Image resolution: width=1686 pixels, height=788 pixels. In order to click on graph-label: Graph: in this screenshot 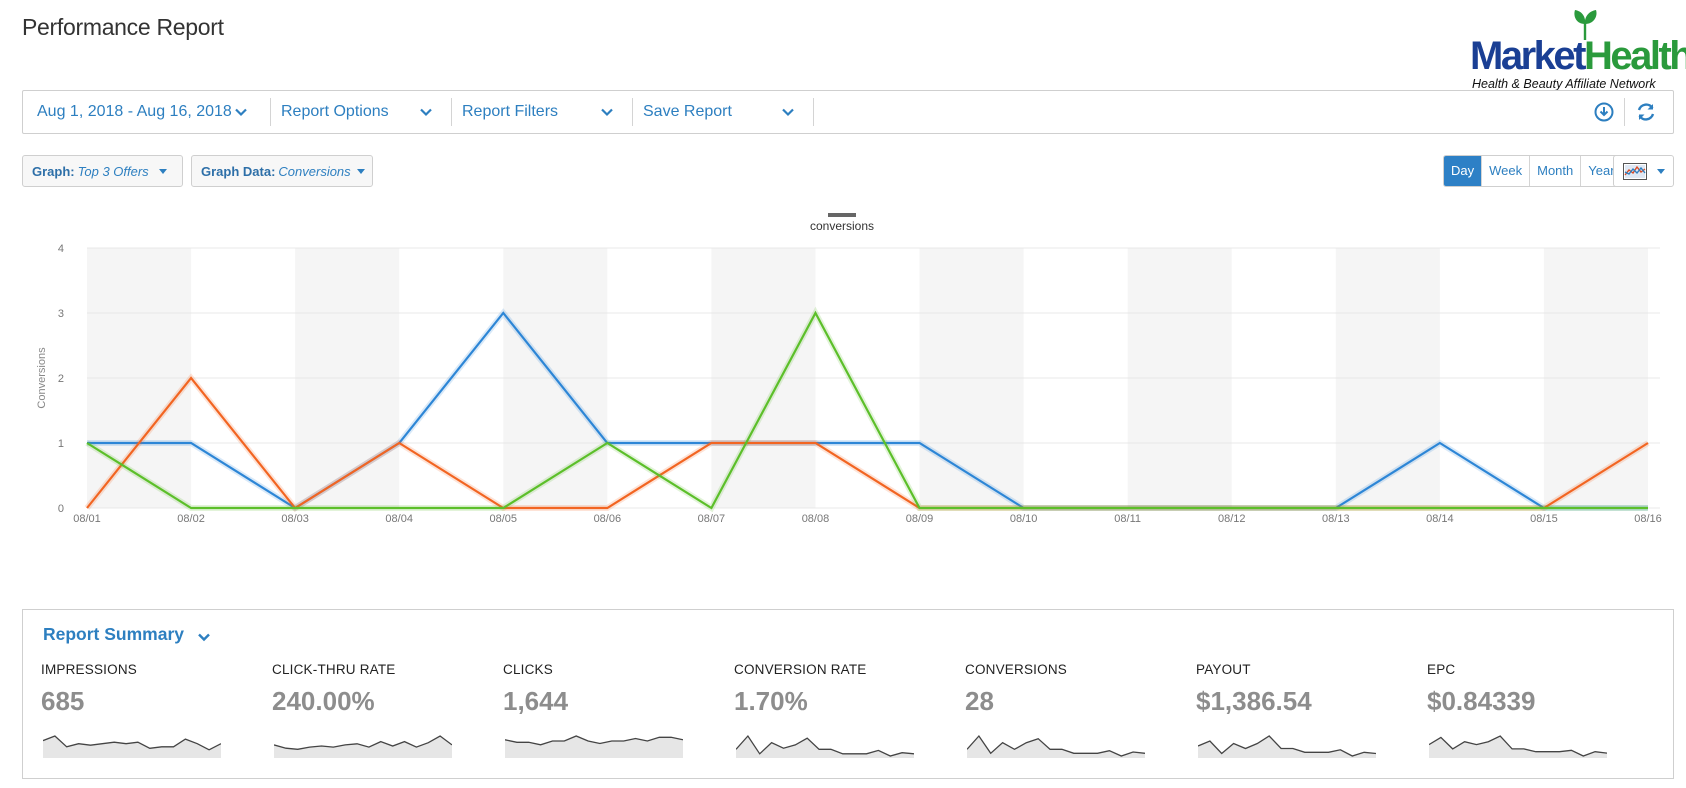, I will do `click(53, 171)`.